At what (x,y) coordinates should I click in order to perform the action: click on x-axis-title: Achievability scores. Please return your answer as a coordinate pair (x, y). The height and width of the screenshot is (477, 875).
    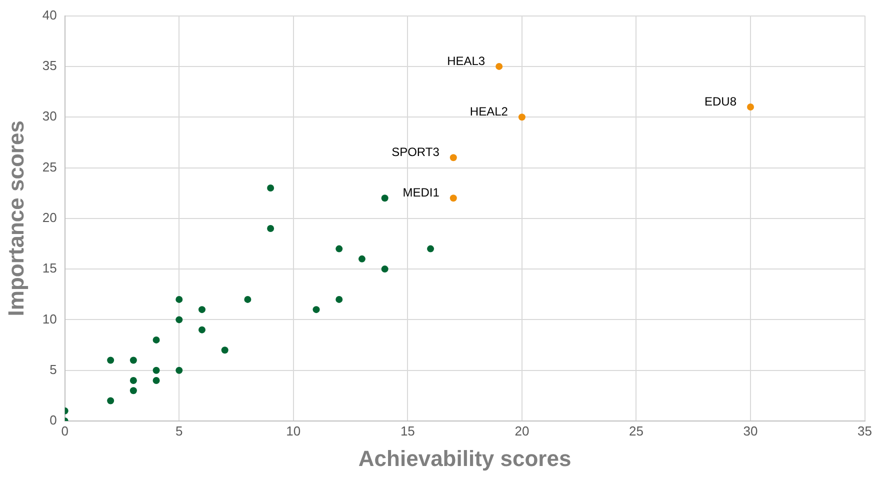
    Looking at the image, I should click on (465, 458).